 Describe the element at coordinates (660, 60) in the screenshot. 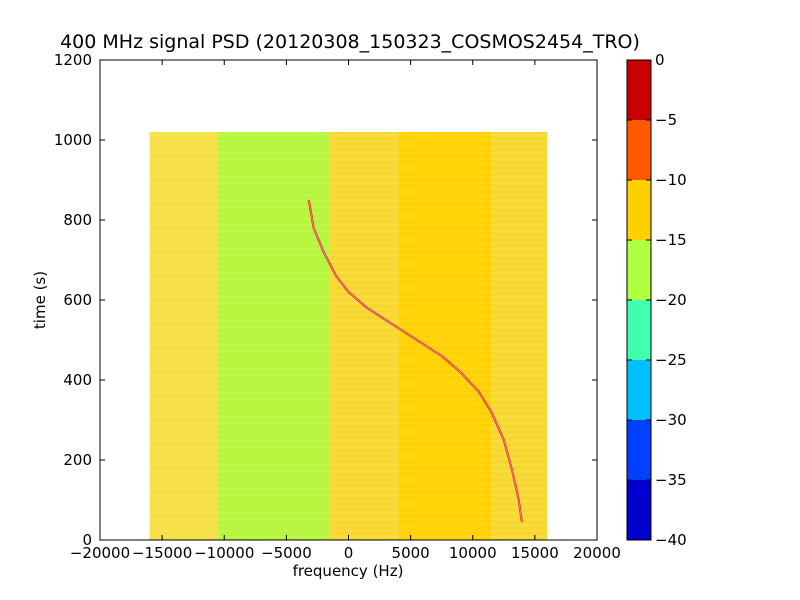

I see `colorbar-tick-label: 0` at that location.